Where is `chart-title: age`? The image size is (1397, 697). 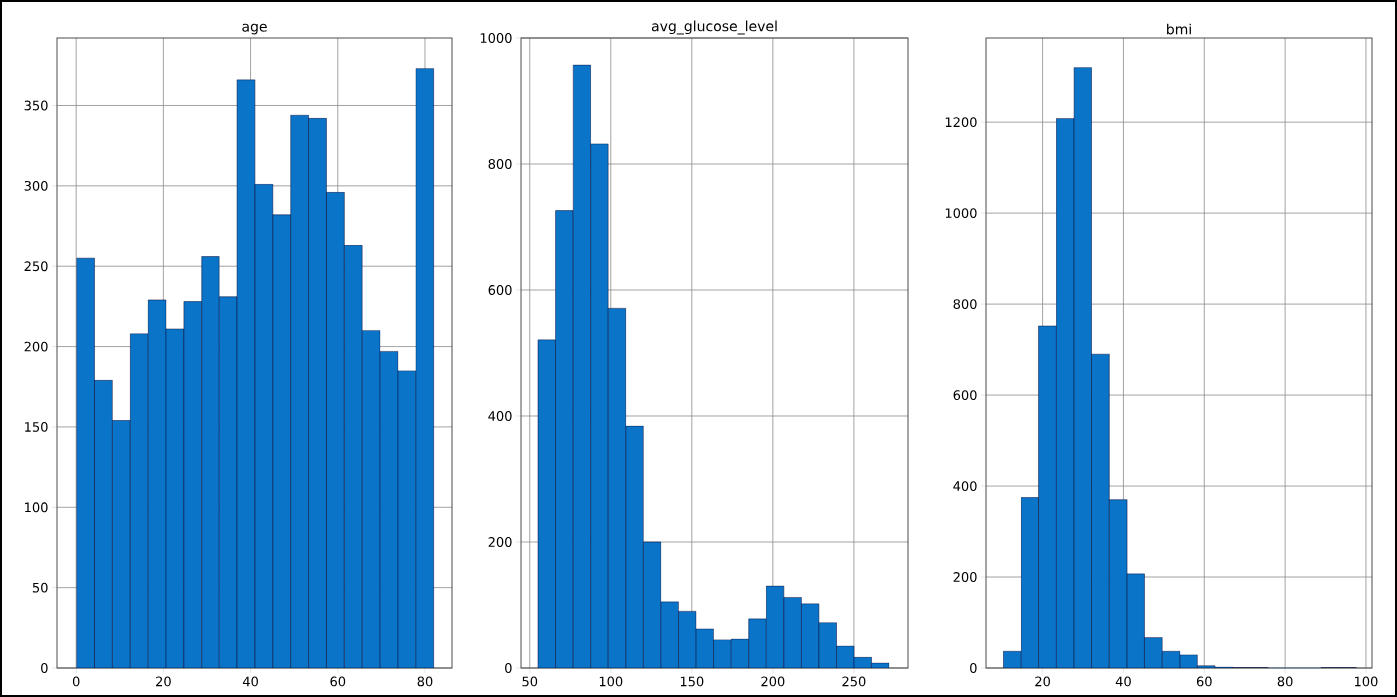
chart-title: age is located at coordinates (254, 29).